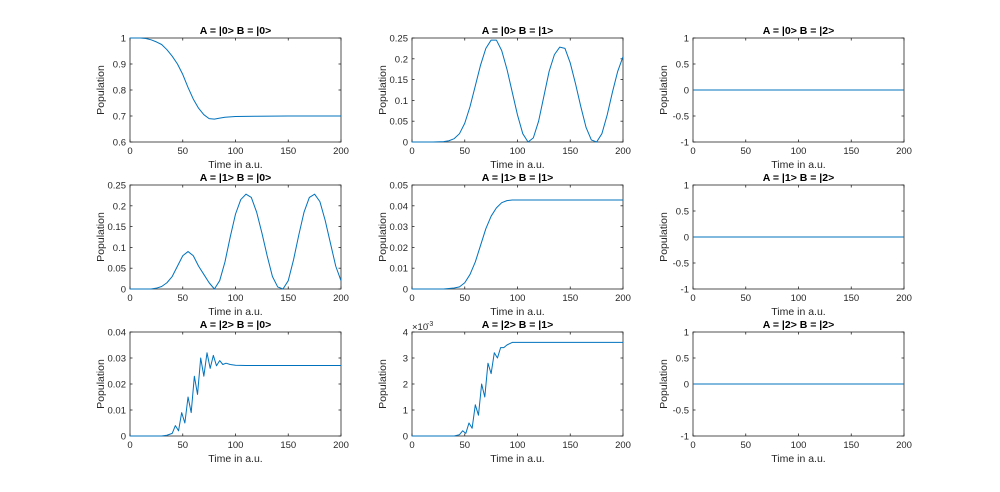 The image size is (1000, 492). I want to click on y-tick-label: 0.04, so click(399, 206).